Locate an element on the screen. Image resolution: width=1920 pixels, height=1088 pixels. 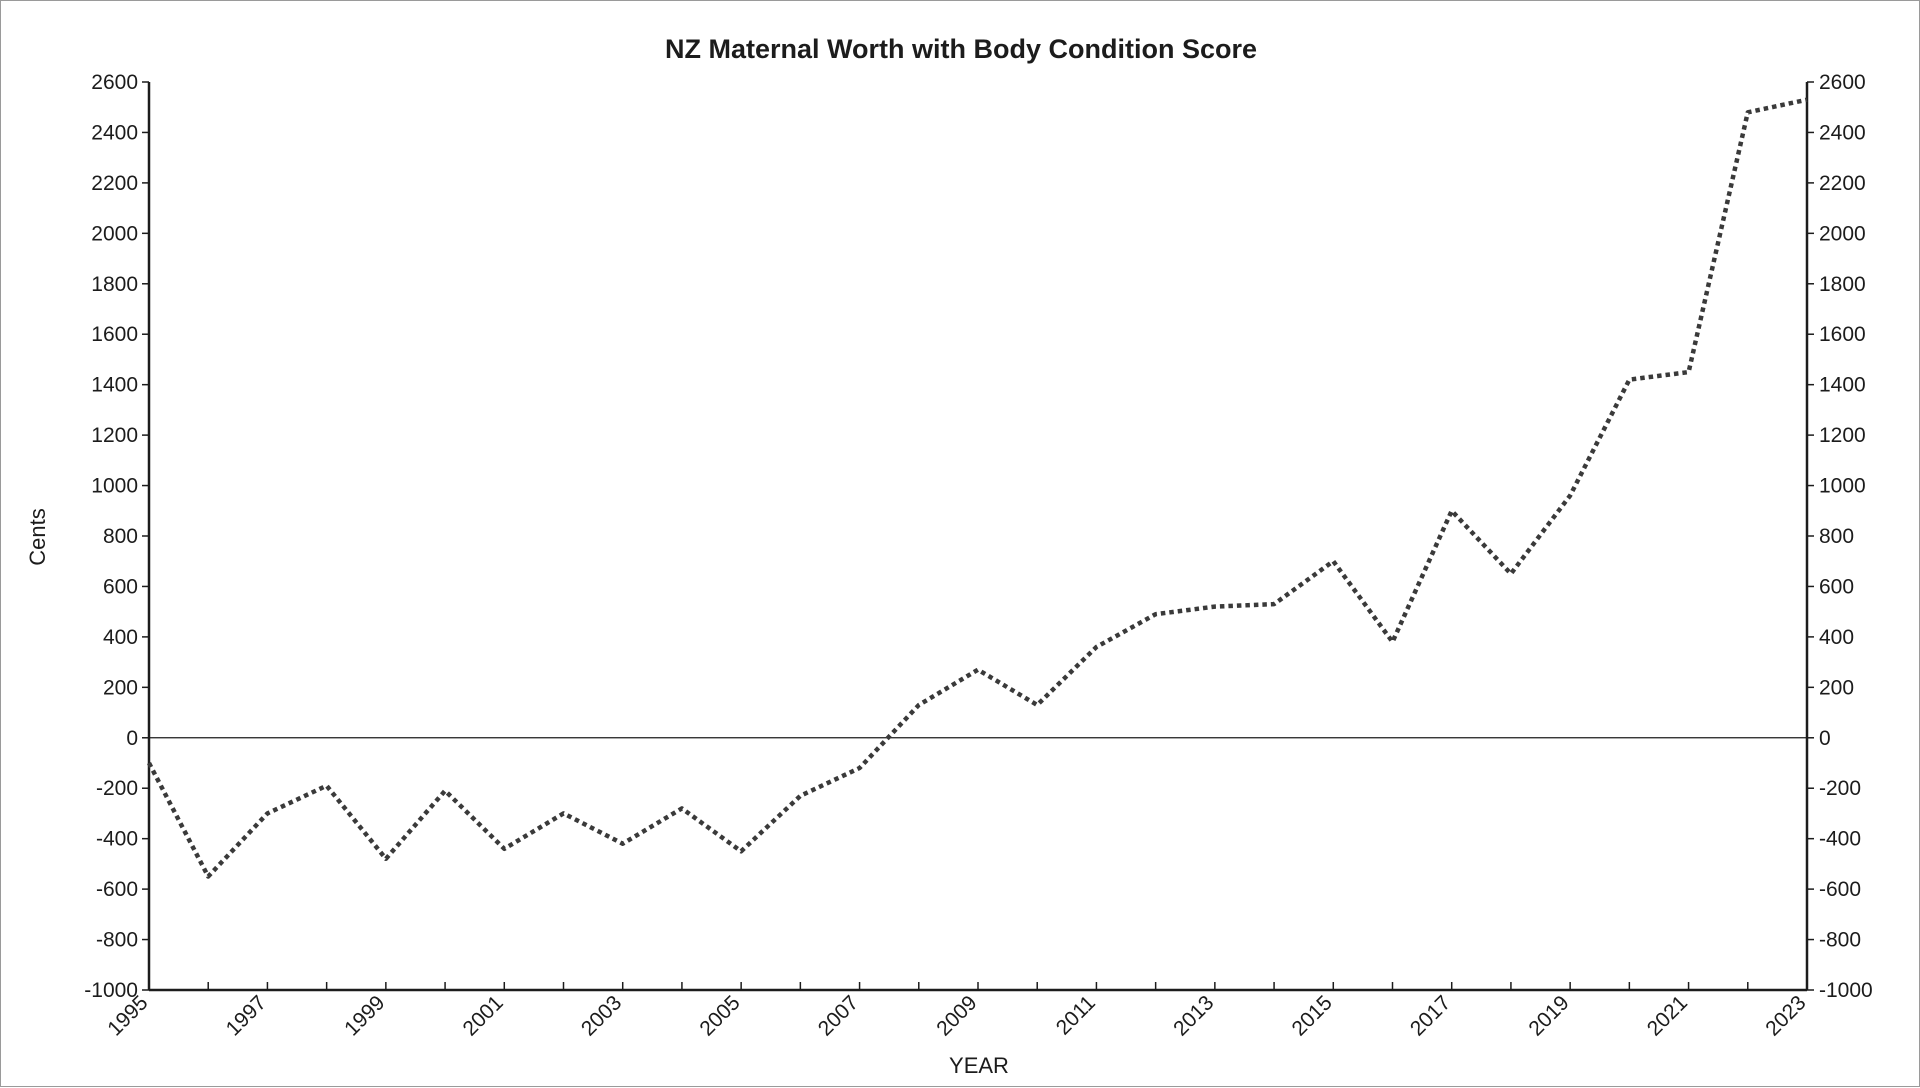
y-tick-label-left: 1800 is located at coordinates (114, 284).